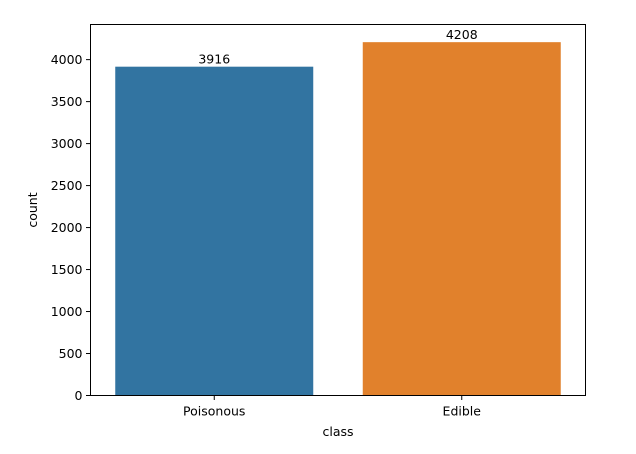 The image size is (636, 454). I want to click on y-tick-label: 3000, so click(67, 143).